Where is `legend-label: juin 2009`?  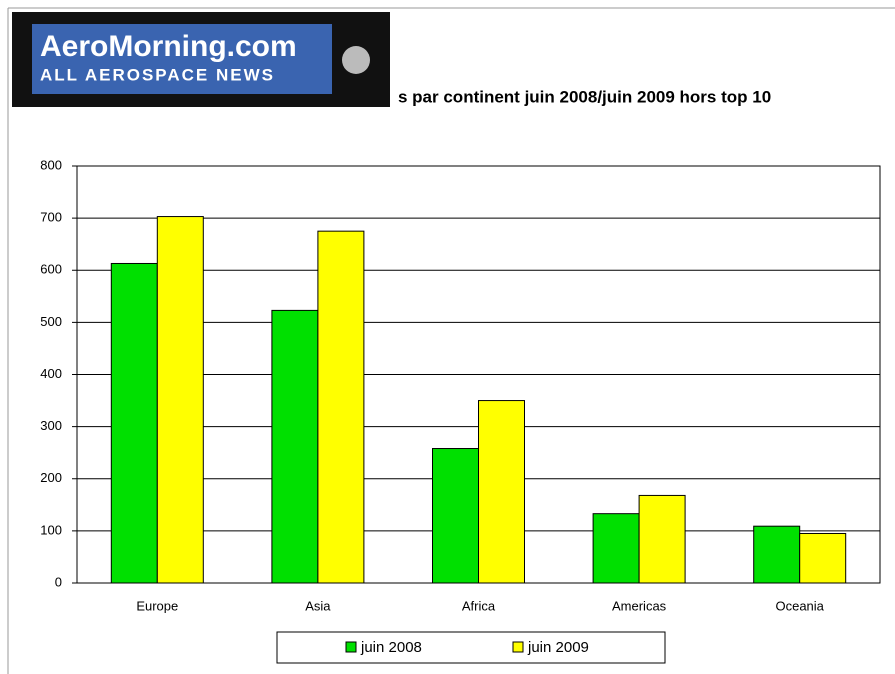 legend-label: juin 2009 is located at coordinates (558, 647).